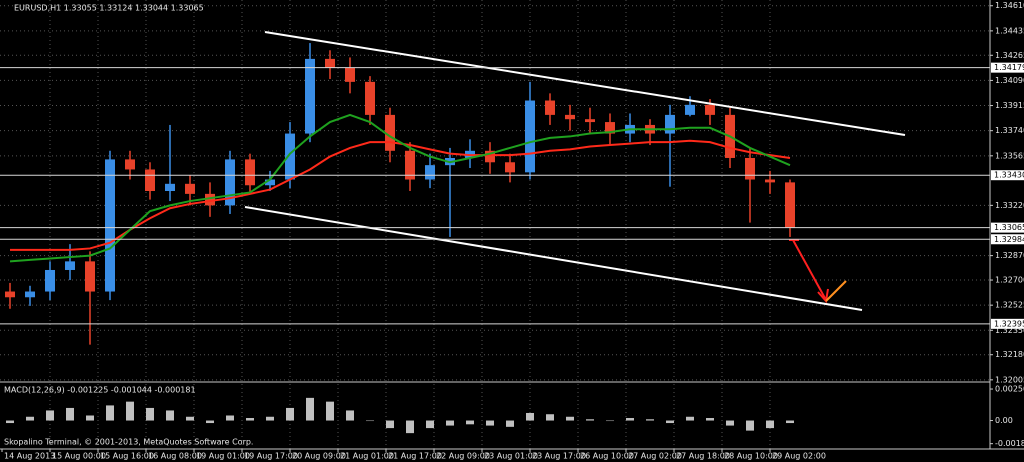  Describe the element at coordinates (1009, 130) in the screenshot. I see `y-tick-label: 1.33740` at that location.